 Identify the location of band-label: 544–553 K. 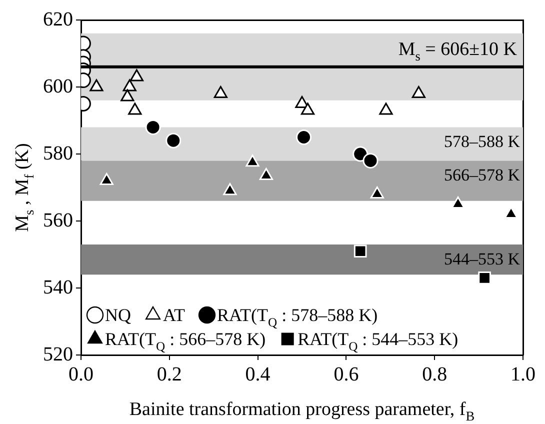
(482, 258).